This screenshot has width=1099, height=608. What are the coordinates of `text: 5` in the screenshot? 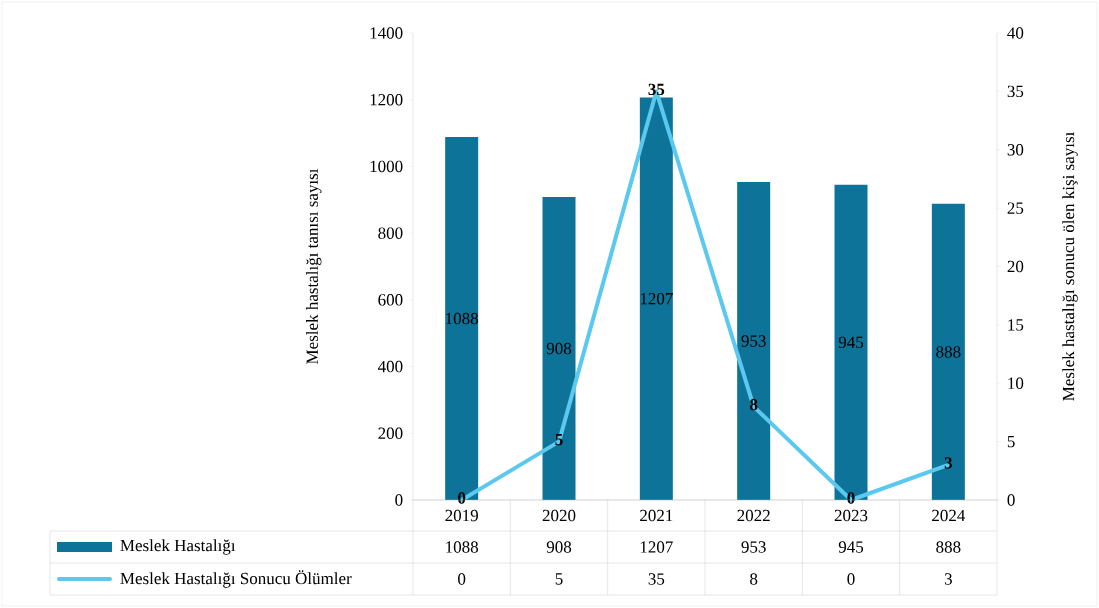 It's located at (559, 439).